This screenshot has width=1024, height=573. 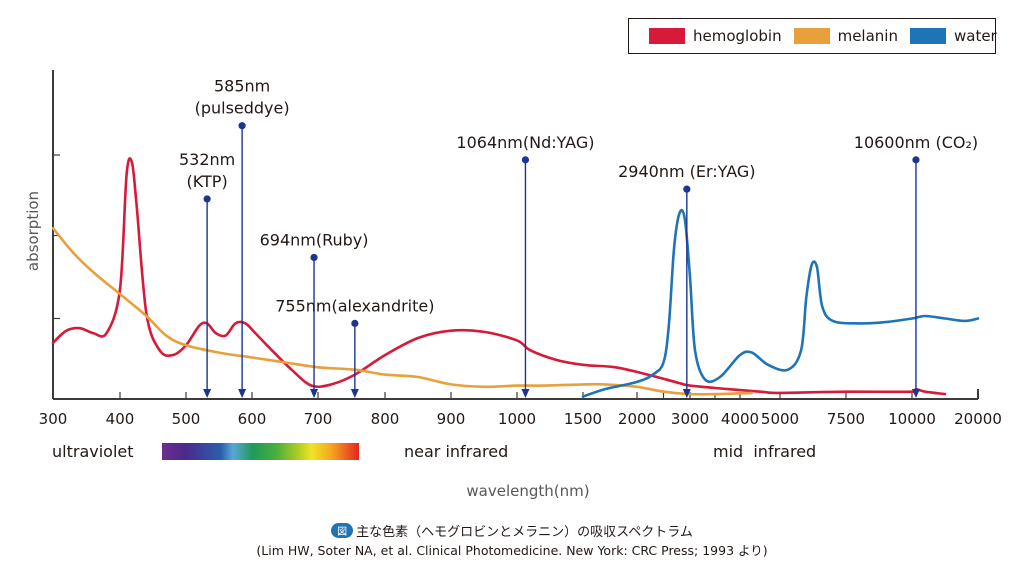 I want to click on laser-marker-585: 585nm (pulseddye), so click(x=242, y=237).